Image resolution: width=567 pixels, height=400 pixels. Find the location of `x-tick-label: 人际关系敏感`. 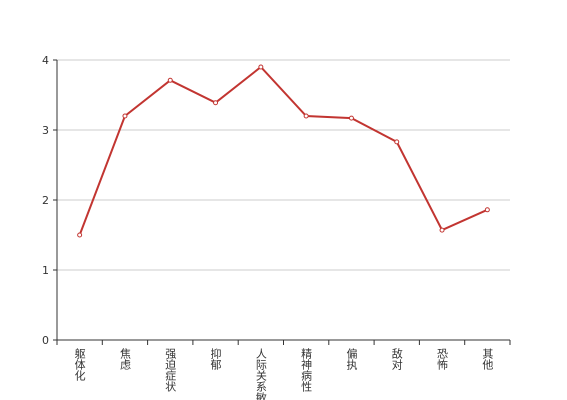

x-tick-label: 人际关系敏感 is located at coordinates (260, 374).